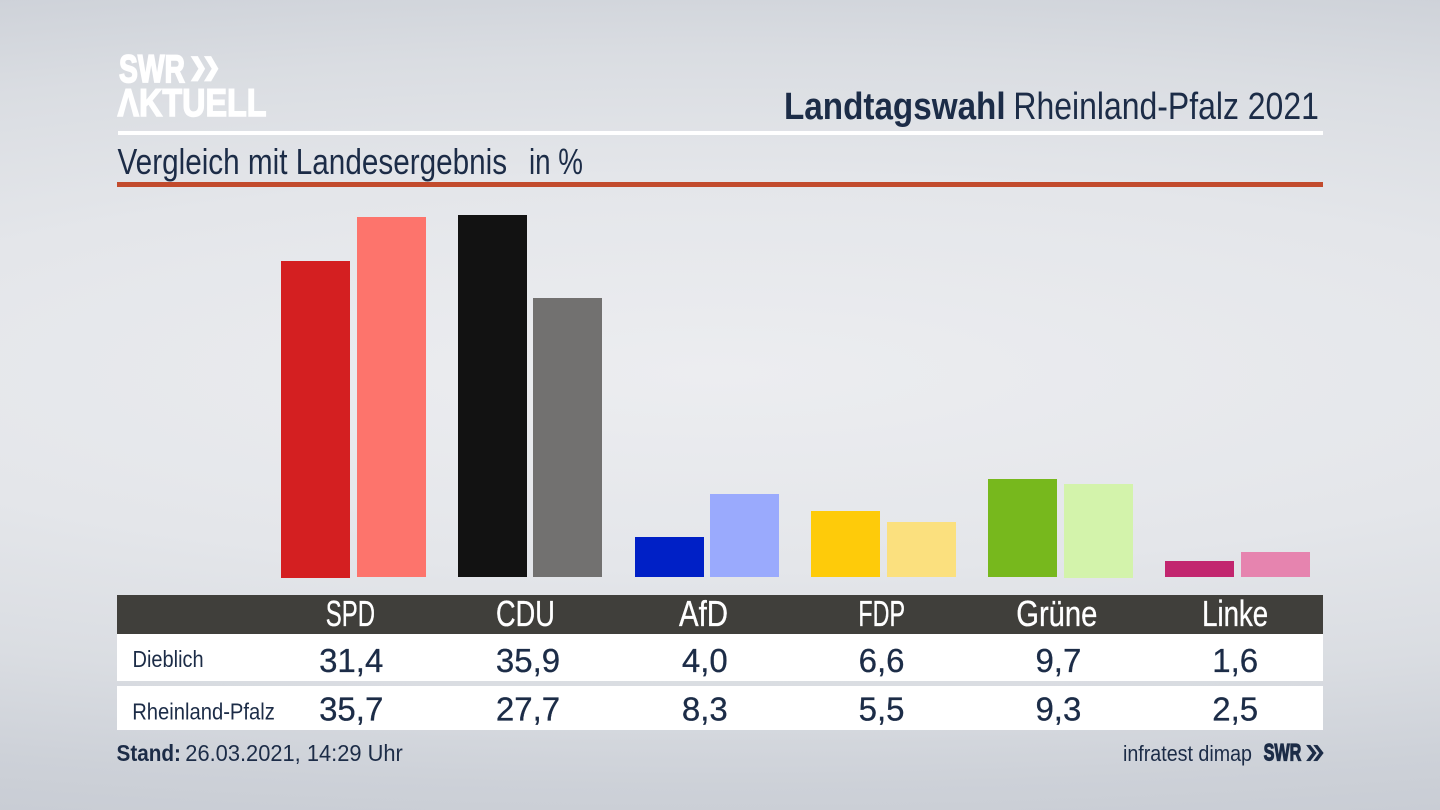 The width and height of the screenshot is (1440, 810). Describe the element at coordinates (1235, 660) in the screenshot. I see `svg-text: 1,6` at that location.